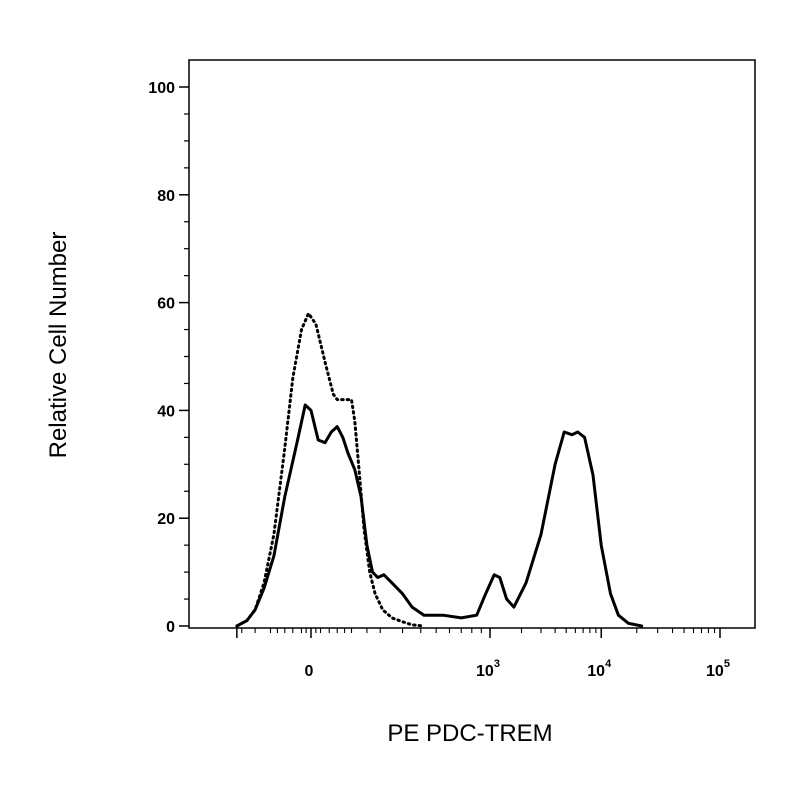 Image resolution: width=800 pixels, height=800 pixels. Describe the element at coordinates (166, 304) in the screenshot. I see `y-tick-label: 60` at that location.